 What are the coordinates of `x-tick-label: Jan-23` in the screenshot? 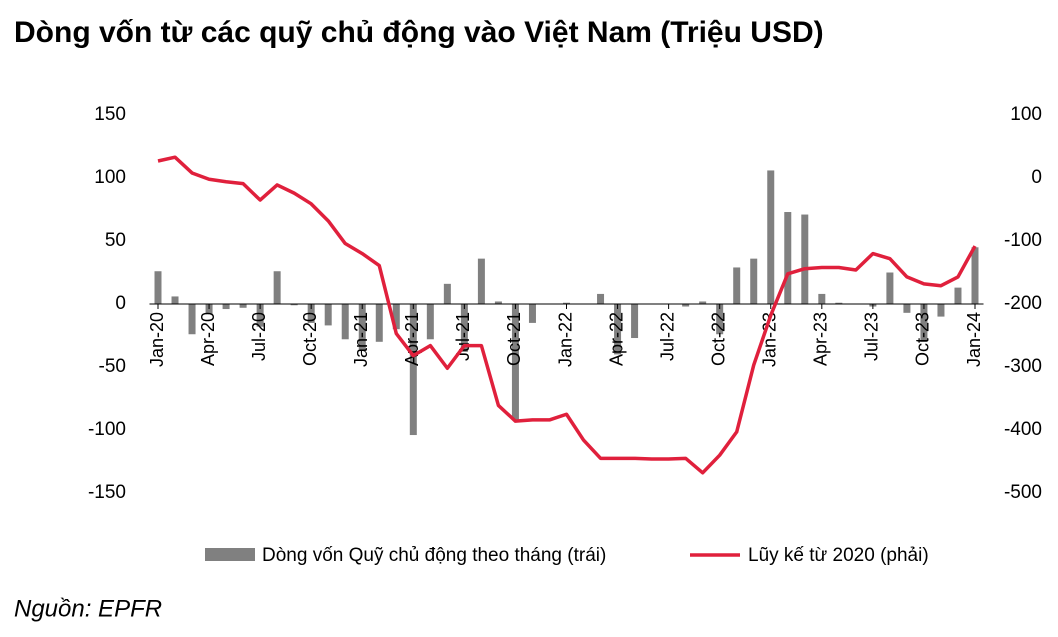 It's located at (770, 339).